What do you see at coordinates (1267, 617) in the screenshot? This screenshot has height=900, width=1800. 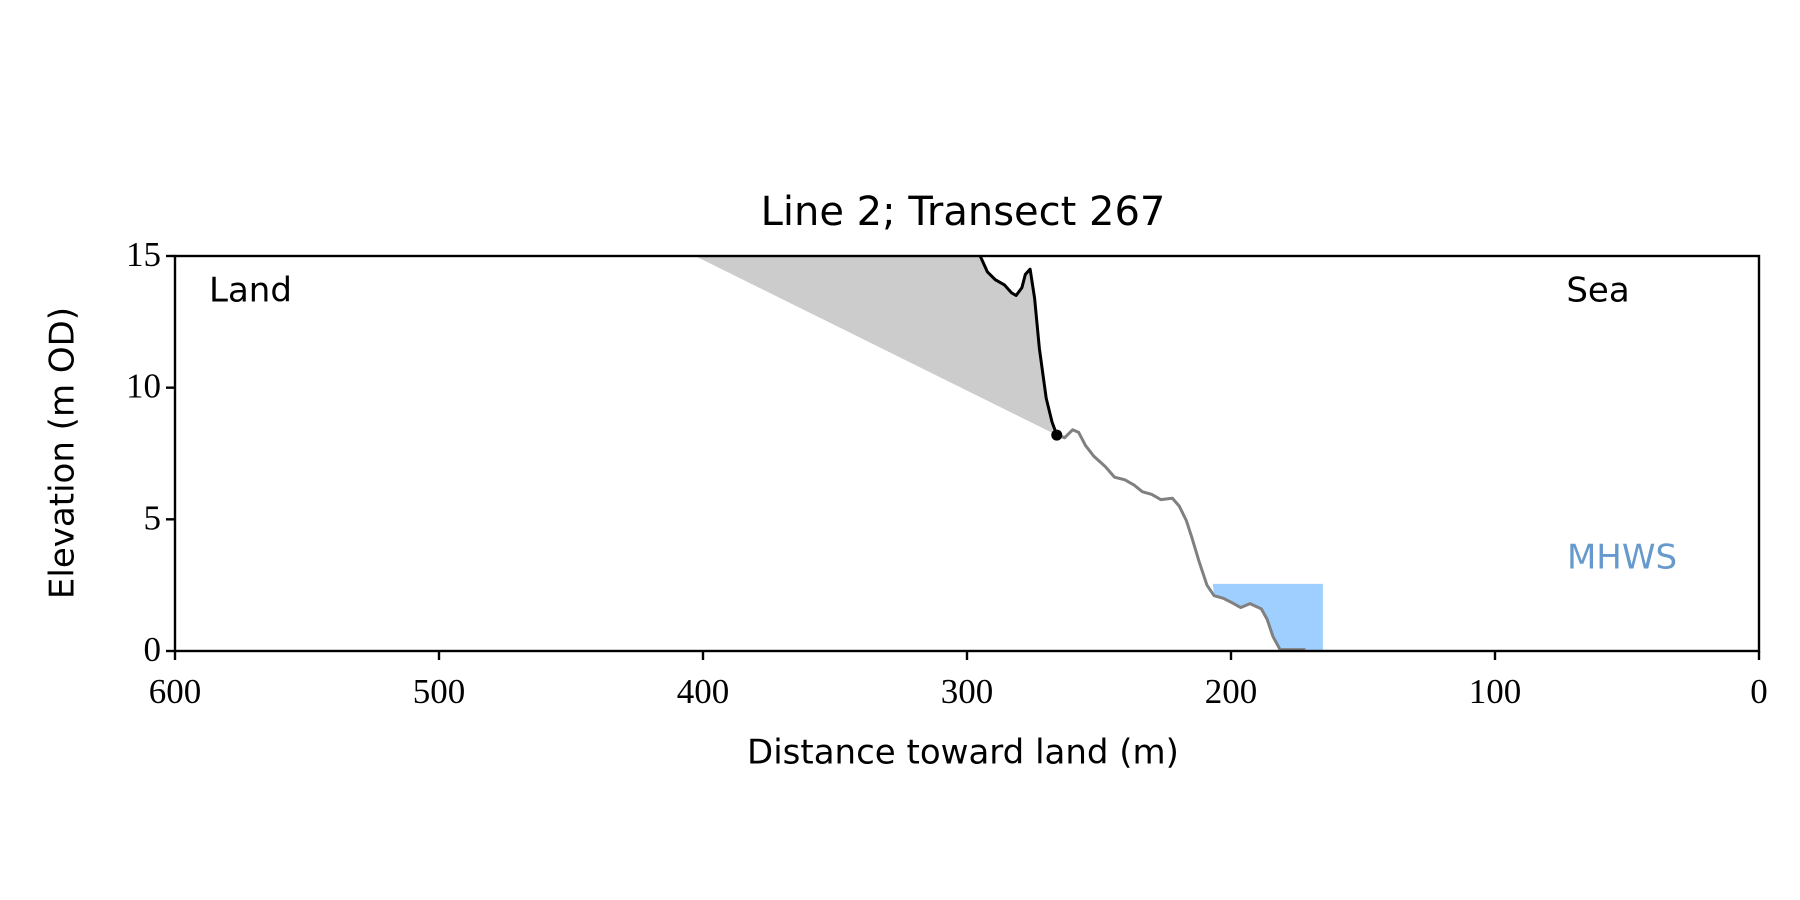 I see `mhws-area` at bounding box center [1267, 617].